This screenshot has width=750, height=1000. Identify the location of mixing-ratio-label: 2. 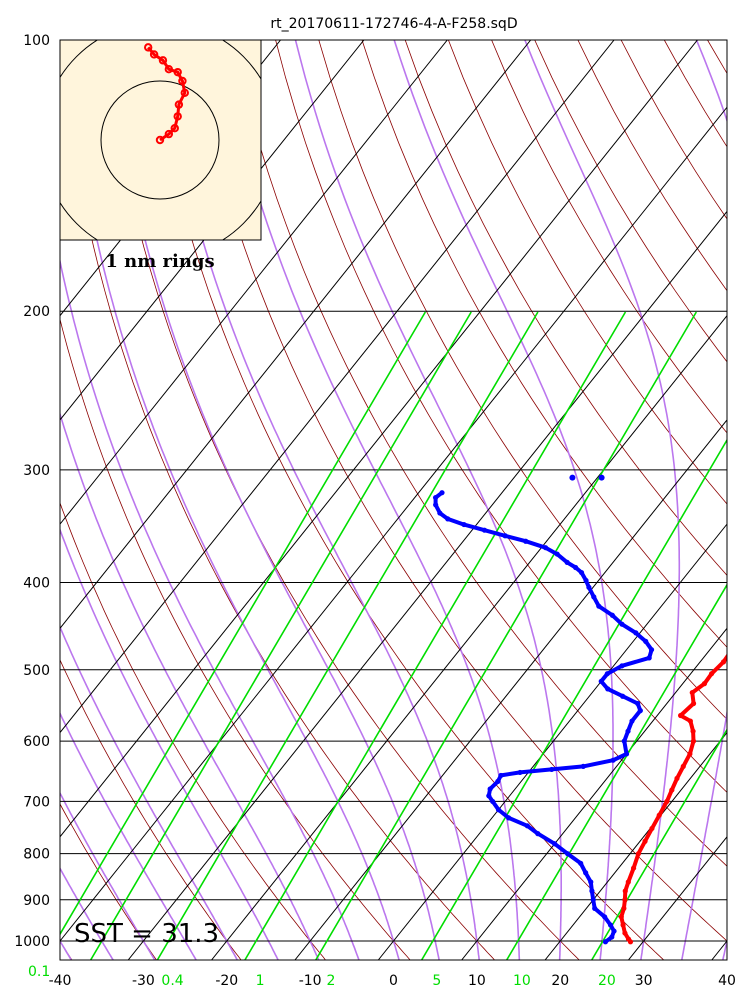
(331, 981).